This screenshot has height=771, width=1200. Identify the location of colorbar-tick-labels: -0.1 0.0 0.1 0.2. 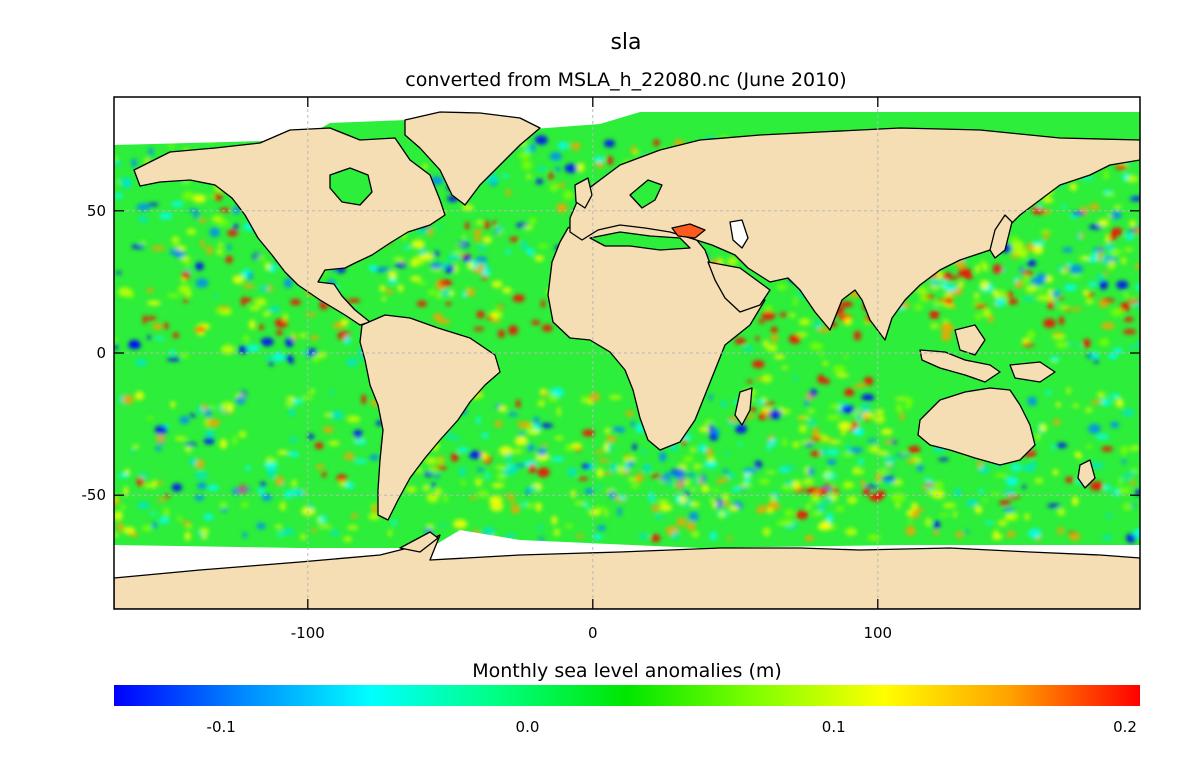
(672, 727).